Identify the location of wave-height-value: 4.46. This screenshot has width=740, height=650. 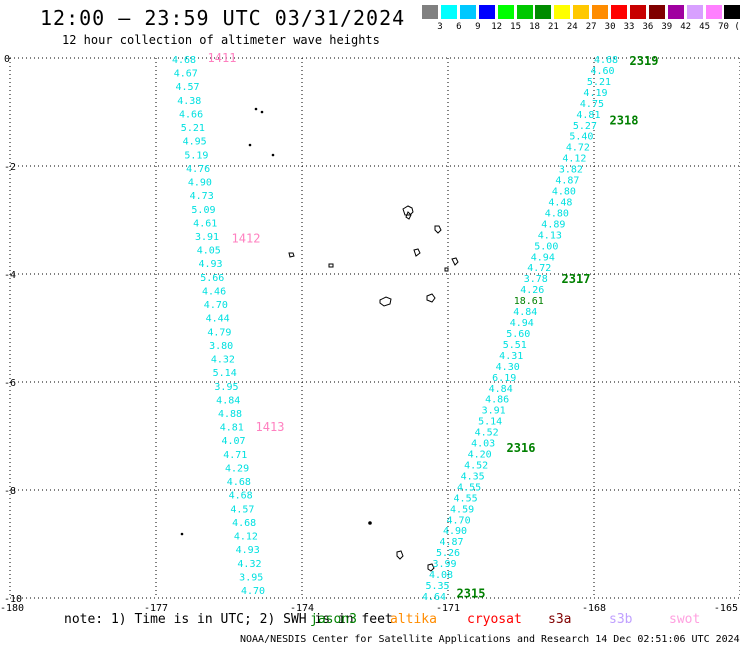
(214, 291).